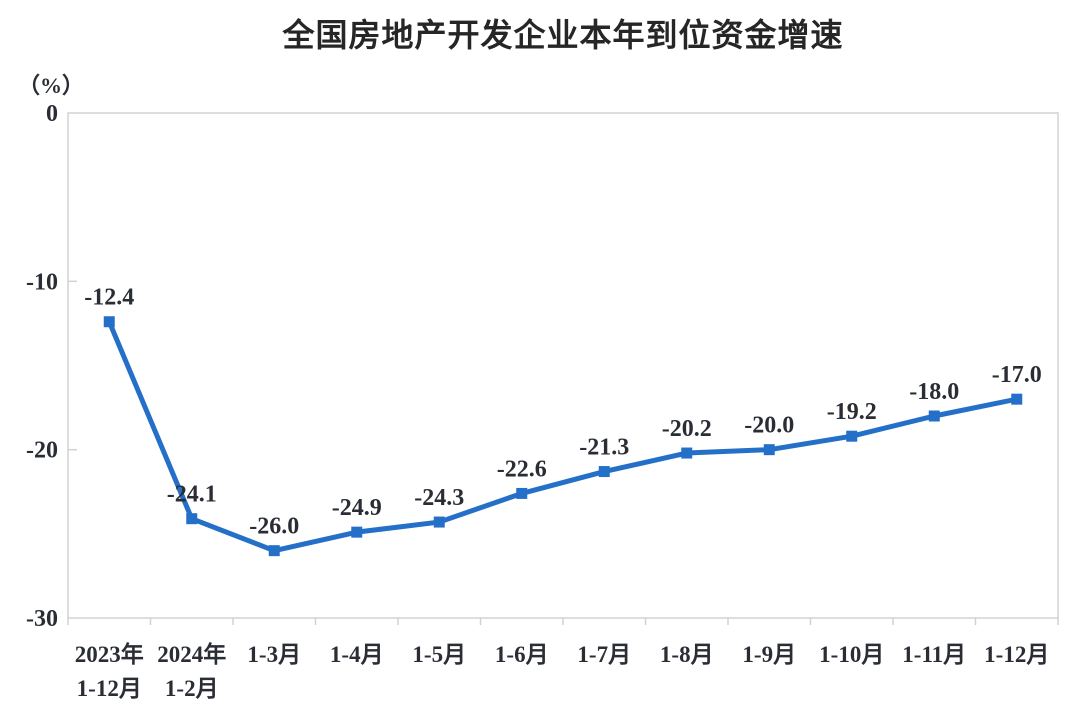 This screenshot has width=1080, height=725. I want to click on data-point-label: -26.0, so click(274, 527).